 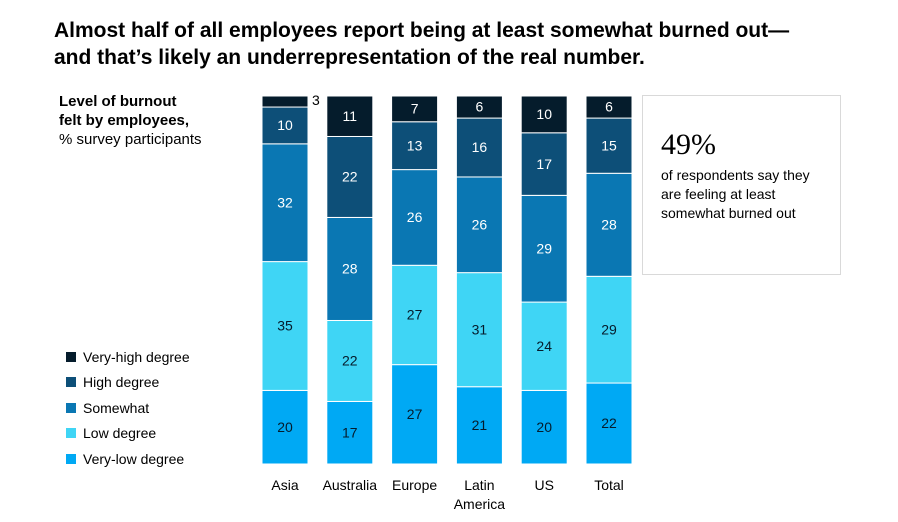 I want to click on legend-item-somewhat: Somewhat, so click(x=128, y=408).